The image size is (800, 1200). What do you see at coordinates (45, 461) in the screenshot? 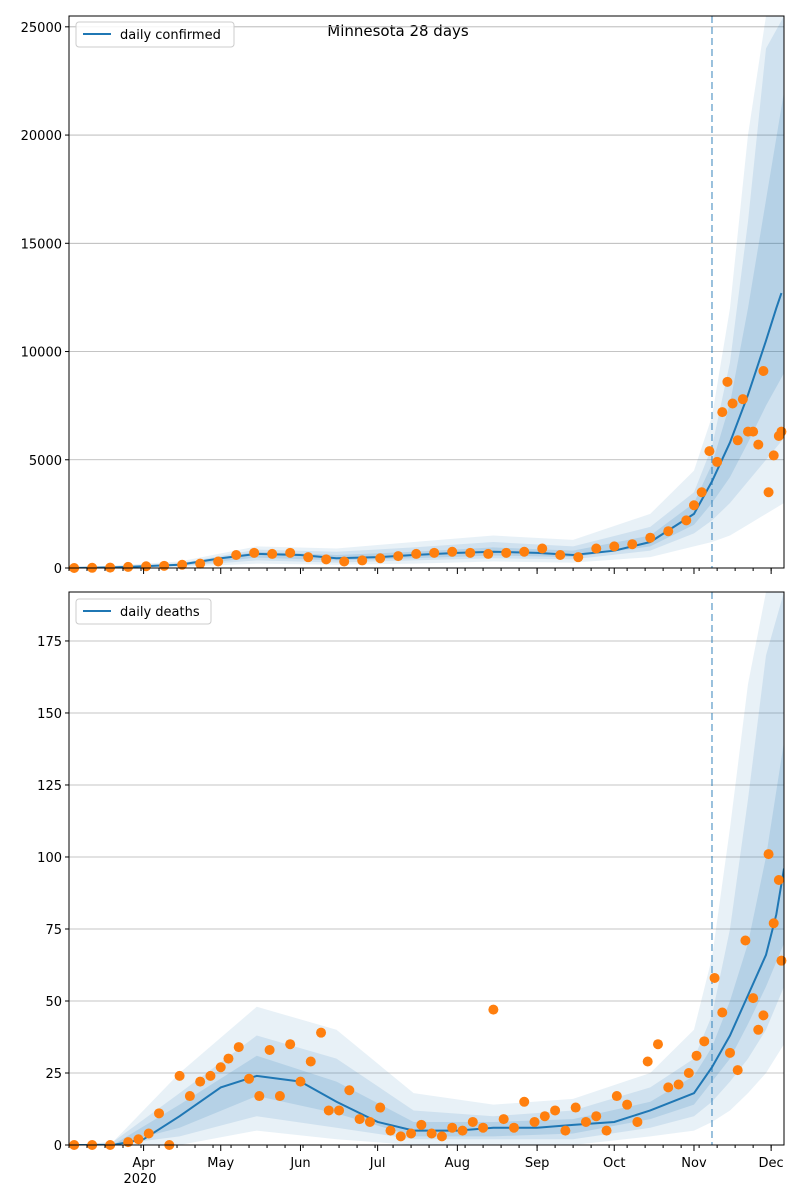
I see `y-tick-label: 5000` at bounding box center [45, 461].